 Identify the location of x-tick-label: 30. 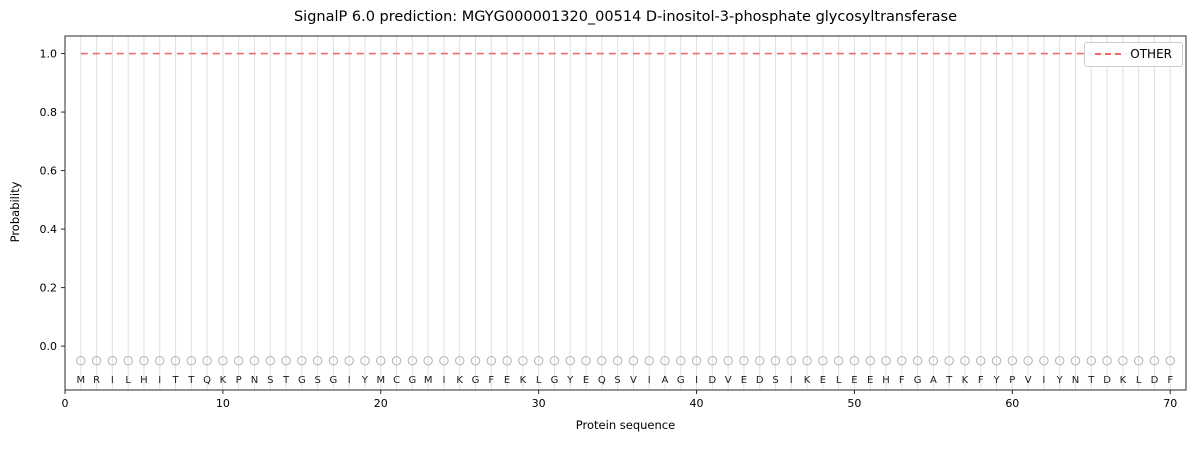
(539, 403).